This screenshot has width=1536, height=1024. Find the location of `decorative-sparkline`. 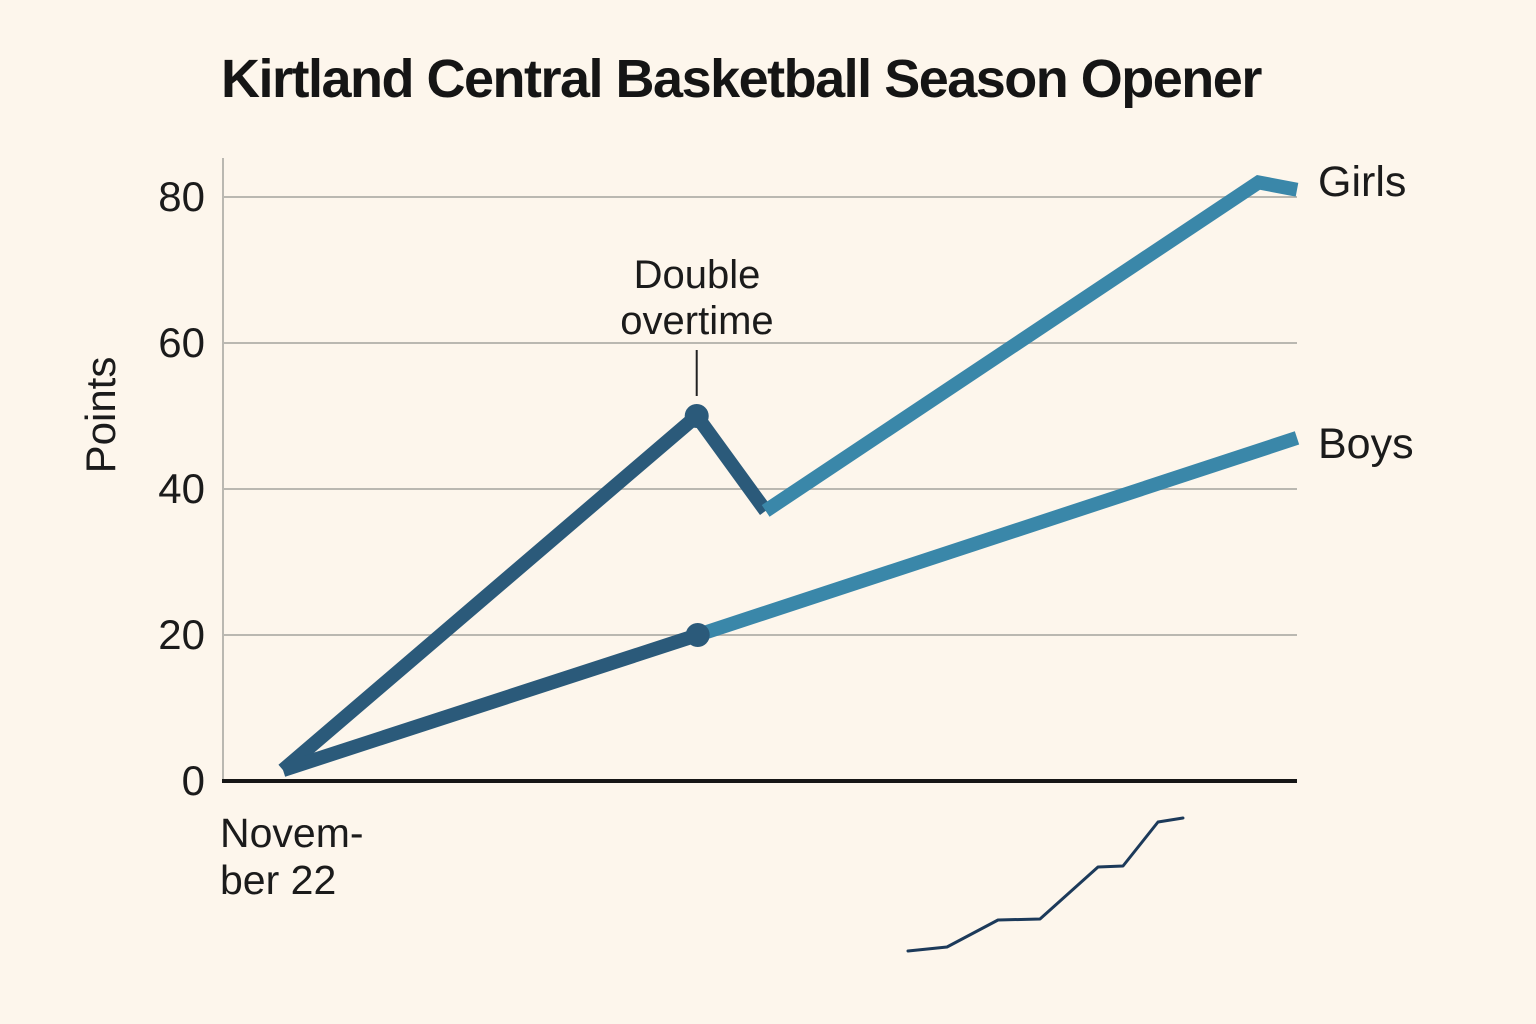

decorative-sparkline is located at coordinates (1045, 884).